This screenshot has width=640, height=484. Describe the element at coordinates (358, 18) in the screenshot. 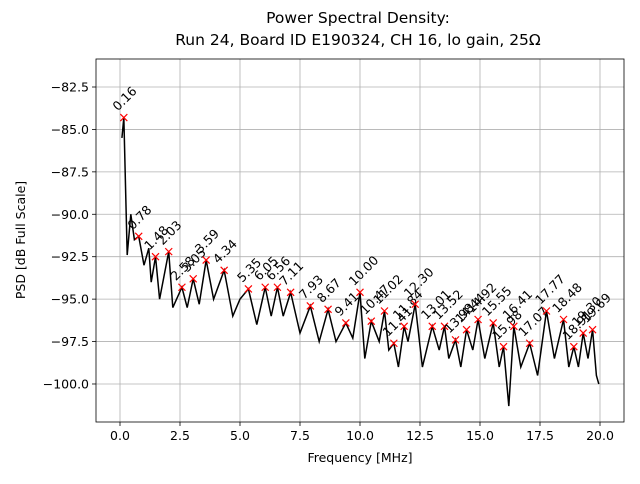

I see `chart-title: Power Spectral Density:` at that location.